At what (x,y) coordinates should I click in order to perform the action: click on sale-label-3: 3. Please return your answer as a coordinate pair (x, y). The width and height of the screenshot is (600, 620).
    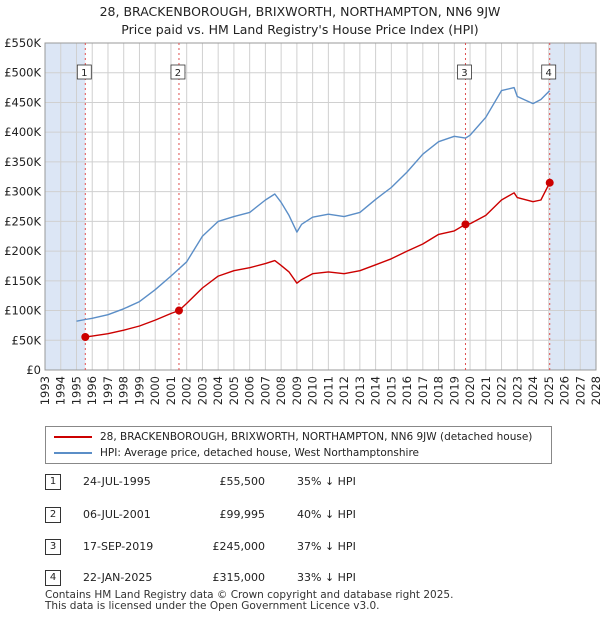
    Looking at the image, I should click on (464, 73).